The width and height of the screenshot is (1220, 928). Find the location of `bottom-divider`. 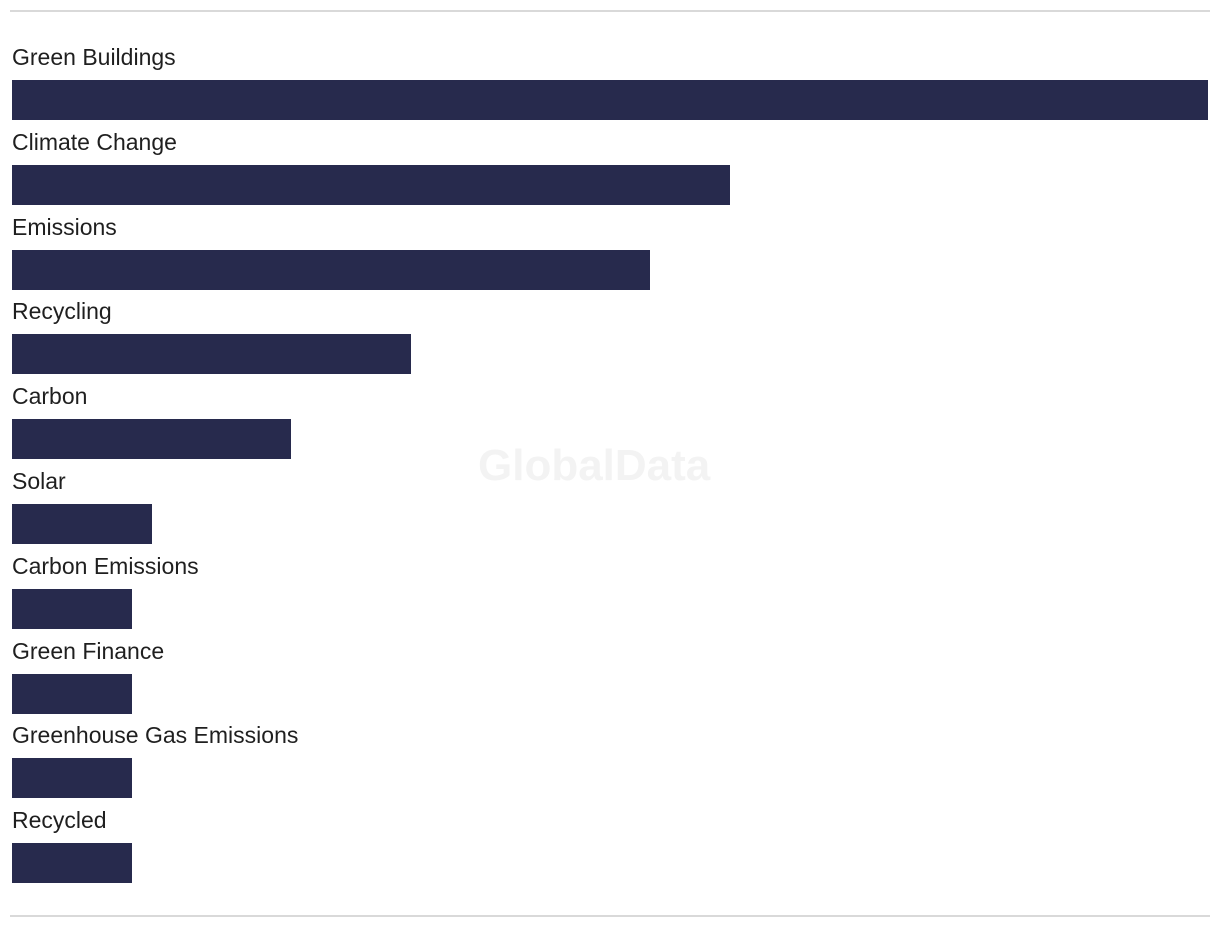

bottom-divider is located at coordinates (610, 916).